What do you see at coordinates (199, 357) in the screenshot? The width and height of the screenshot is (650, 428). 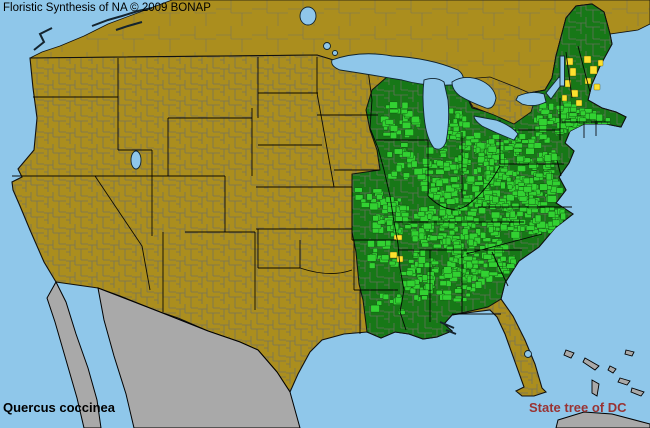 I see `mexico-mainland` at bounding box center [199, 357].